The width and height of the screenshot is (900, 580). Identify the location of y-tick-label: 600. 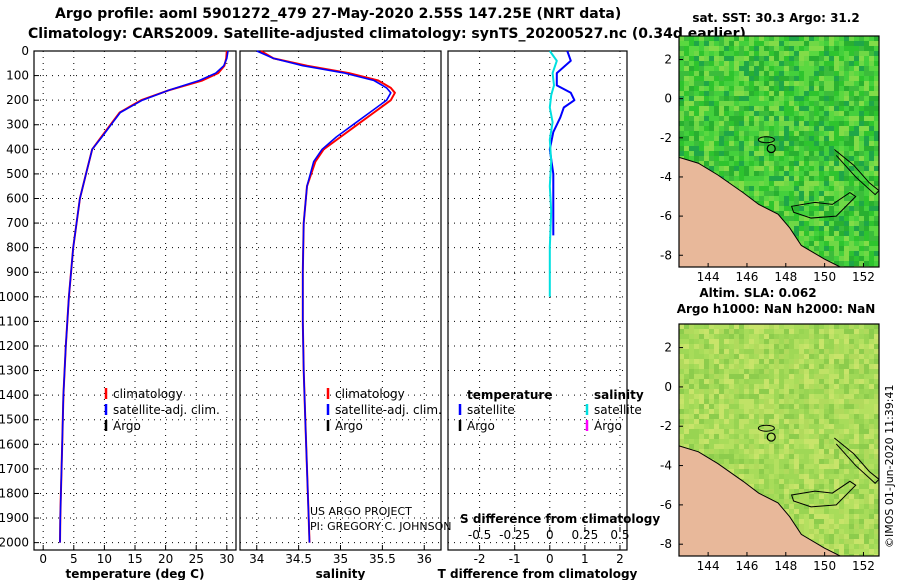
(17, 198).